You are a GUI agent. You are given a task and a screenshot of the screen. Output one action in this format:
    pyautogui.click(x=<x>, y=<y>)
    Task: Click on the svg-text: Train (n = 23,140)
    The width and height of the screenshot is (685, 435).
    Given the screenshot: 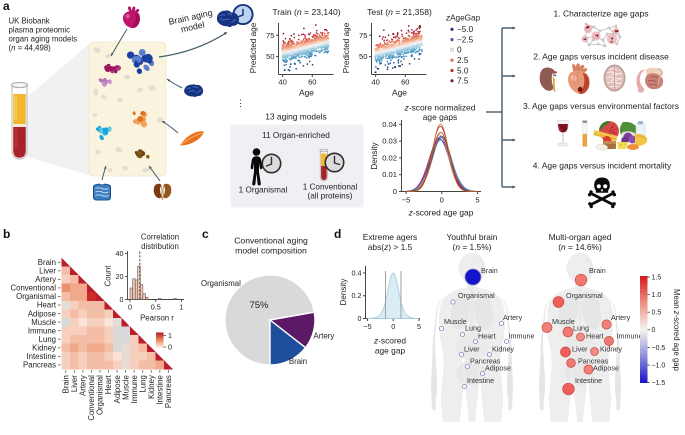 What is the action you would take?
    pyautogui.click(x=306, y=12)
    